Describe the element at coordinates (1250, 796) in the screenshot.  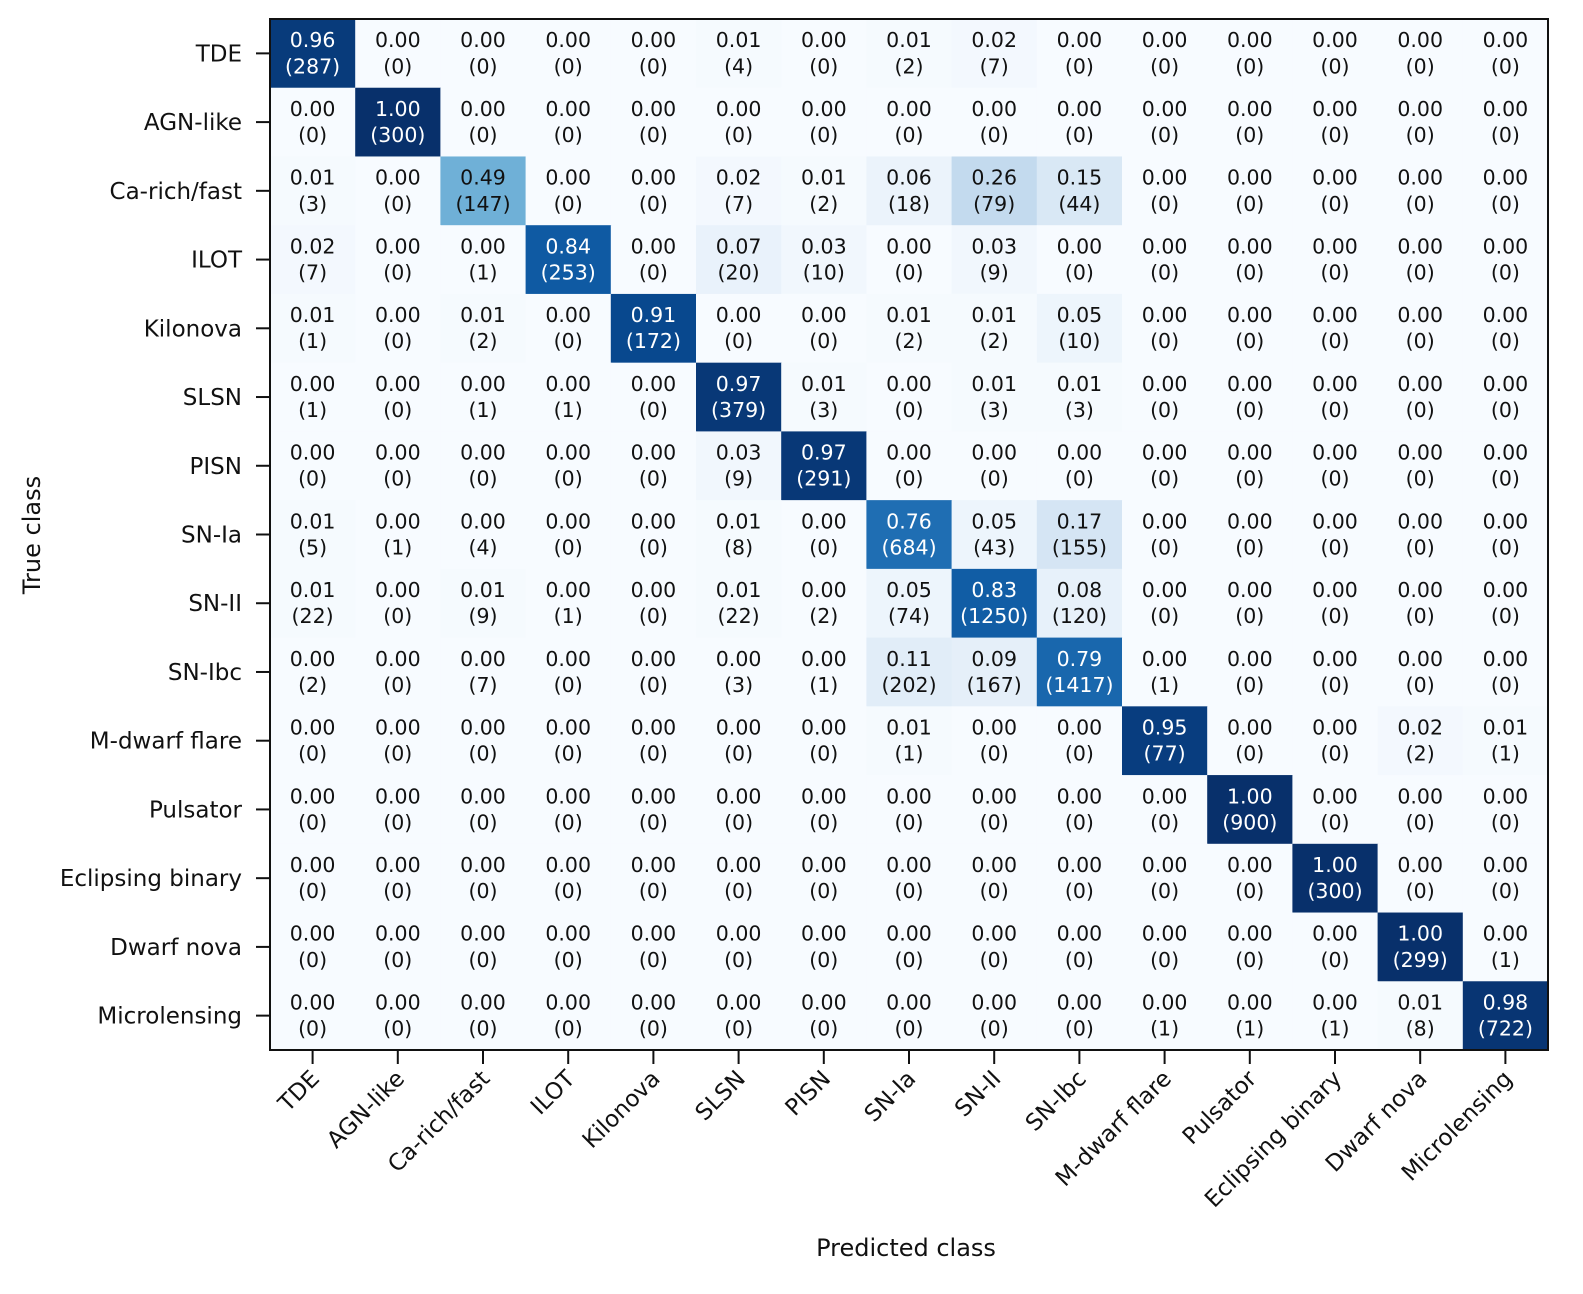
I see `cell-fraction-label: 1.00` at that location.